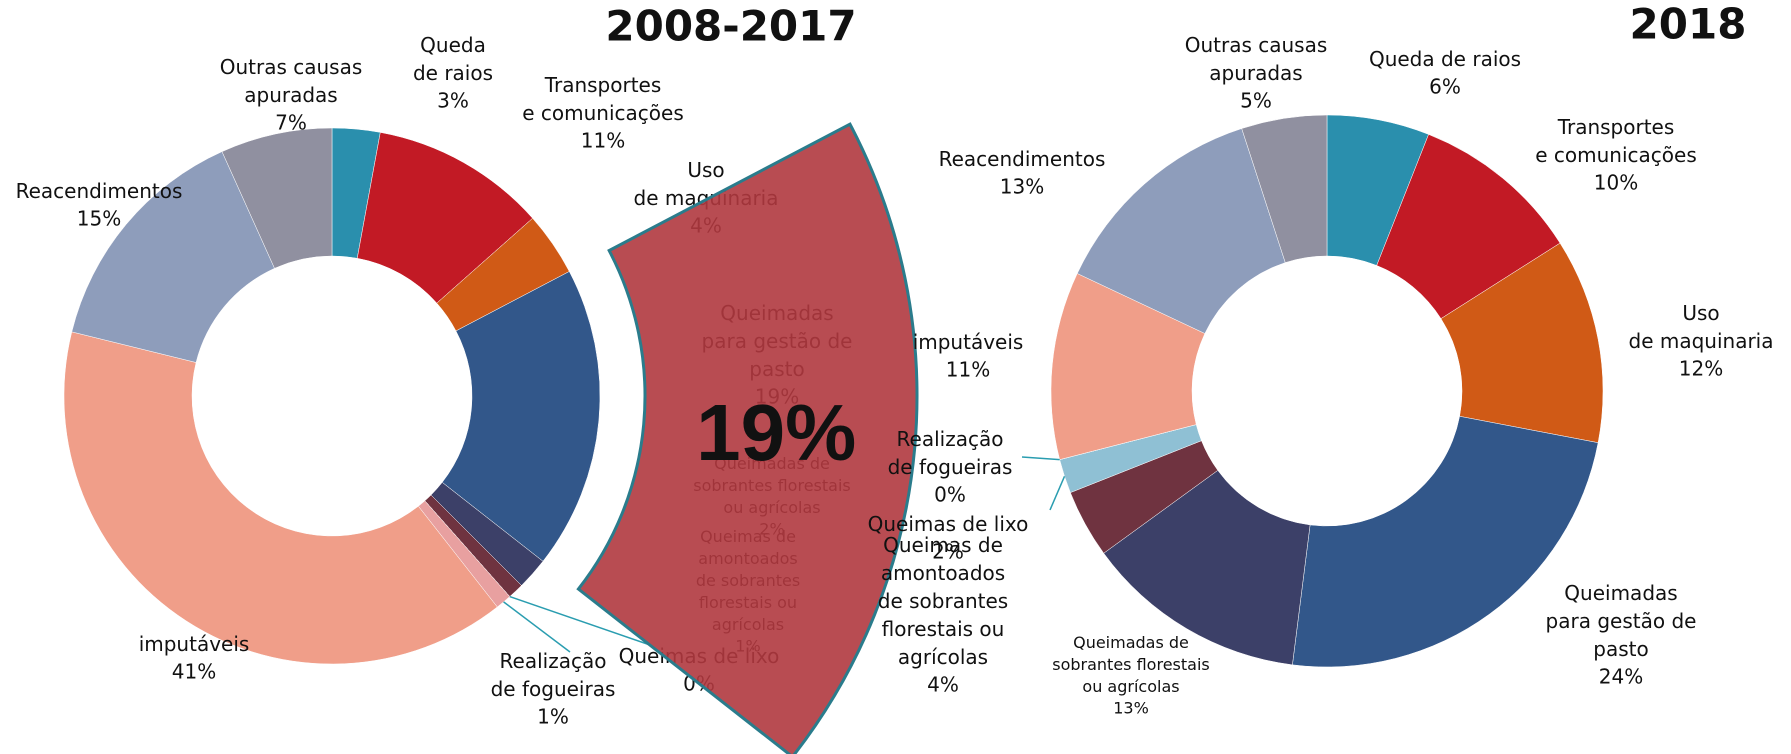  Describe the element at coordinates (948, 552) in the screenshot. I see `slice-value-label: 2%` at that location.